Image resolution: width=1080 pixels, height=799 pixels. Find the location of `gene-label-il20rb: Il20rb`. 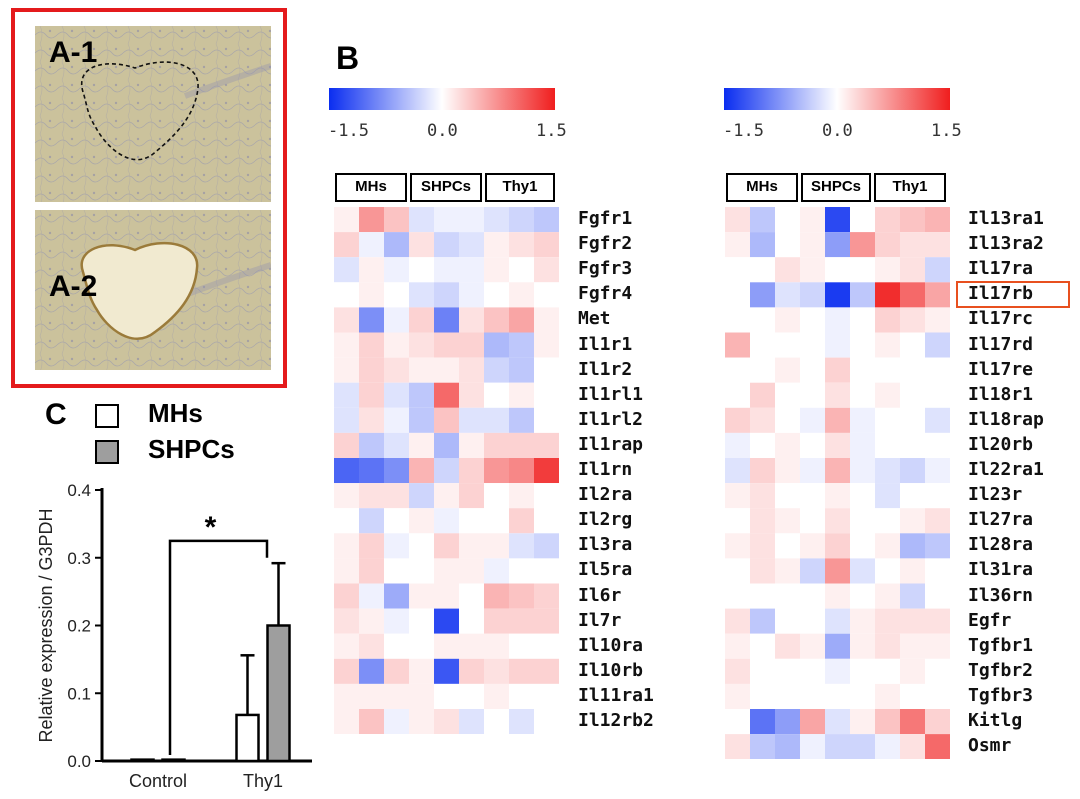

gene-label-il20rb: Il20rb is located at coordinates (1001, 444).